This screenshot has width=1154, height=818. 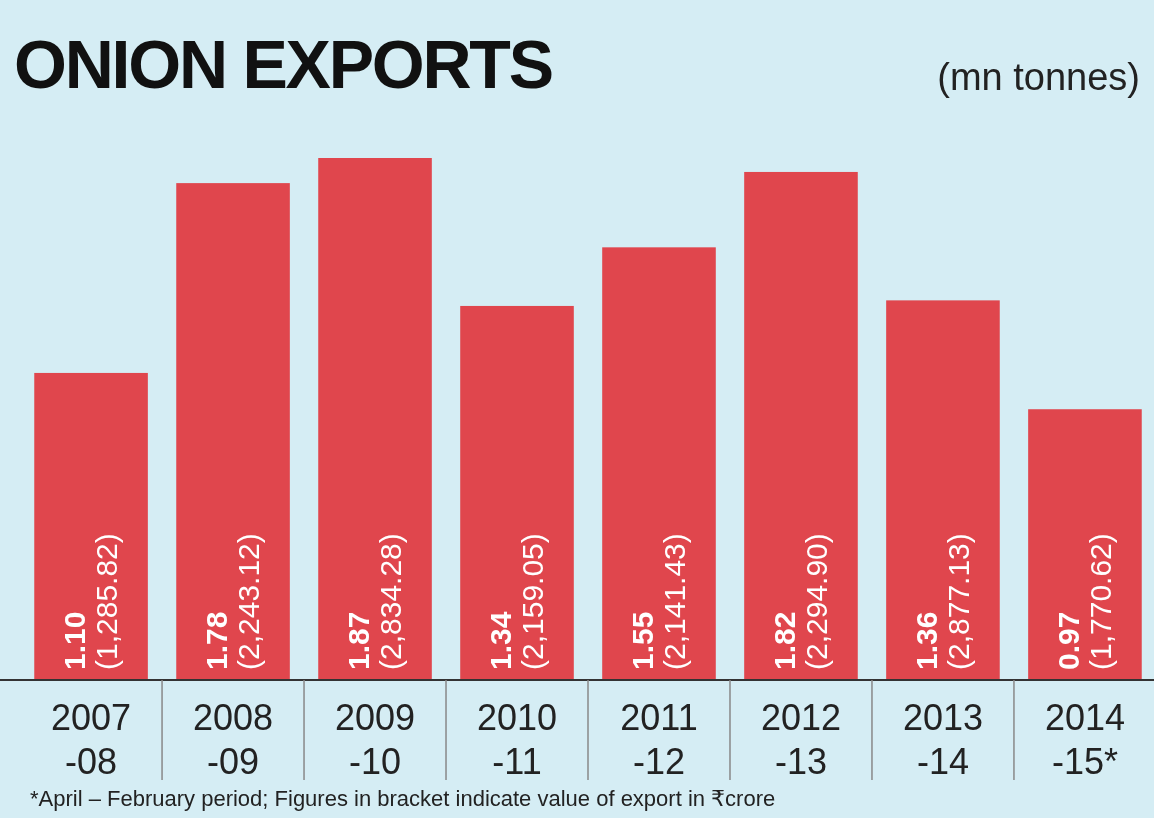 I want to click on x-tick-label: 2009-10, so click(x=375, y=739).